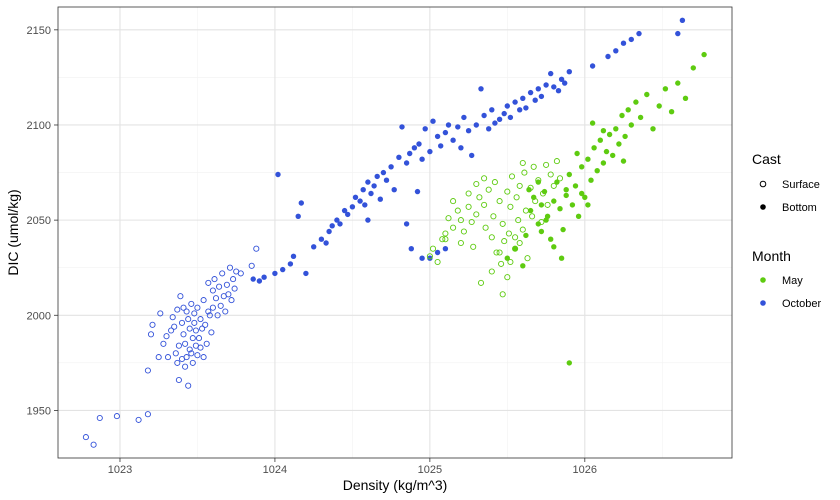  I want to click on y-tick-label: 1950, so click(39, 411).